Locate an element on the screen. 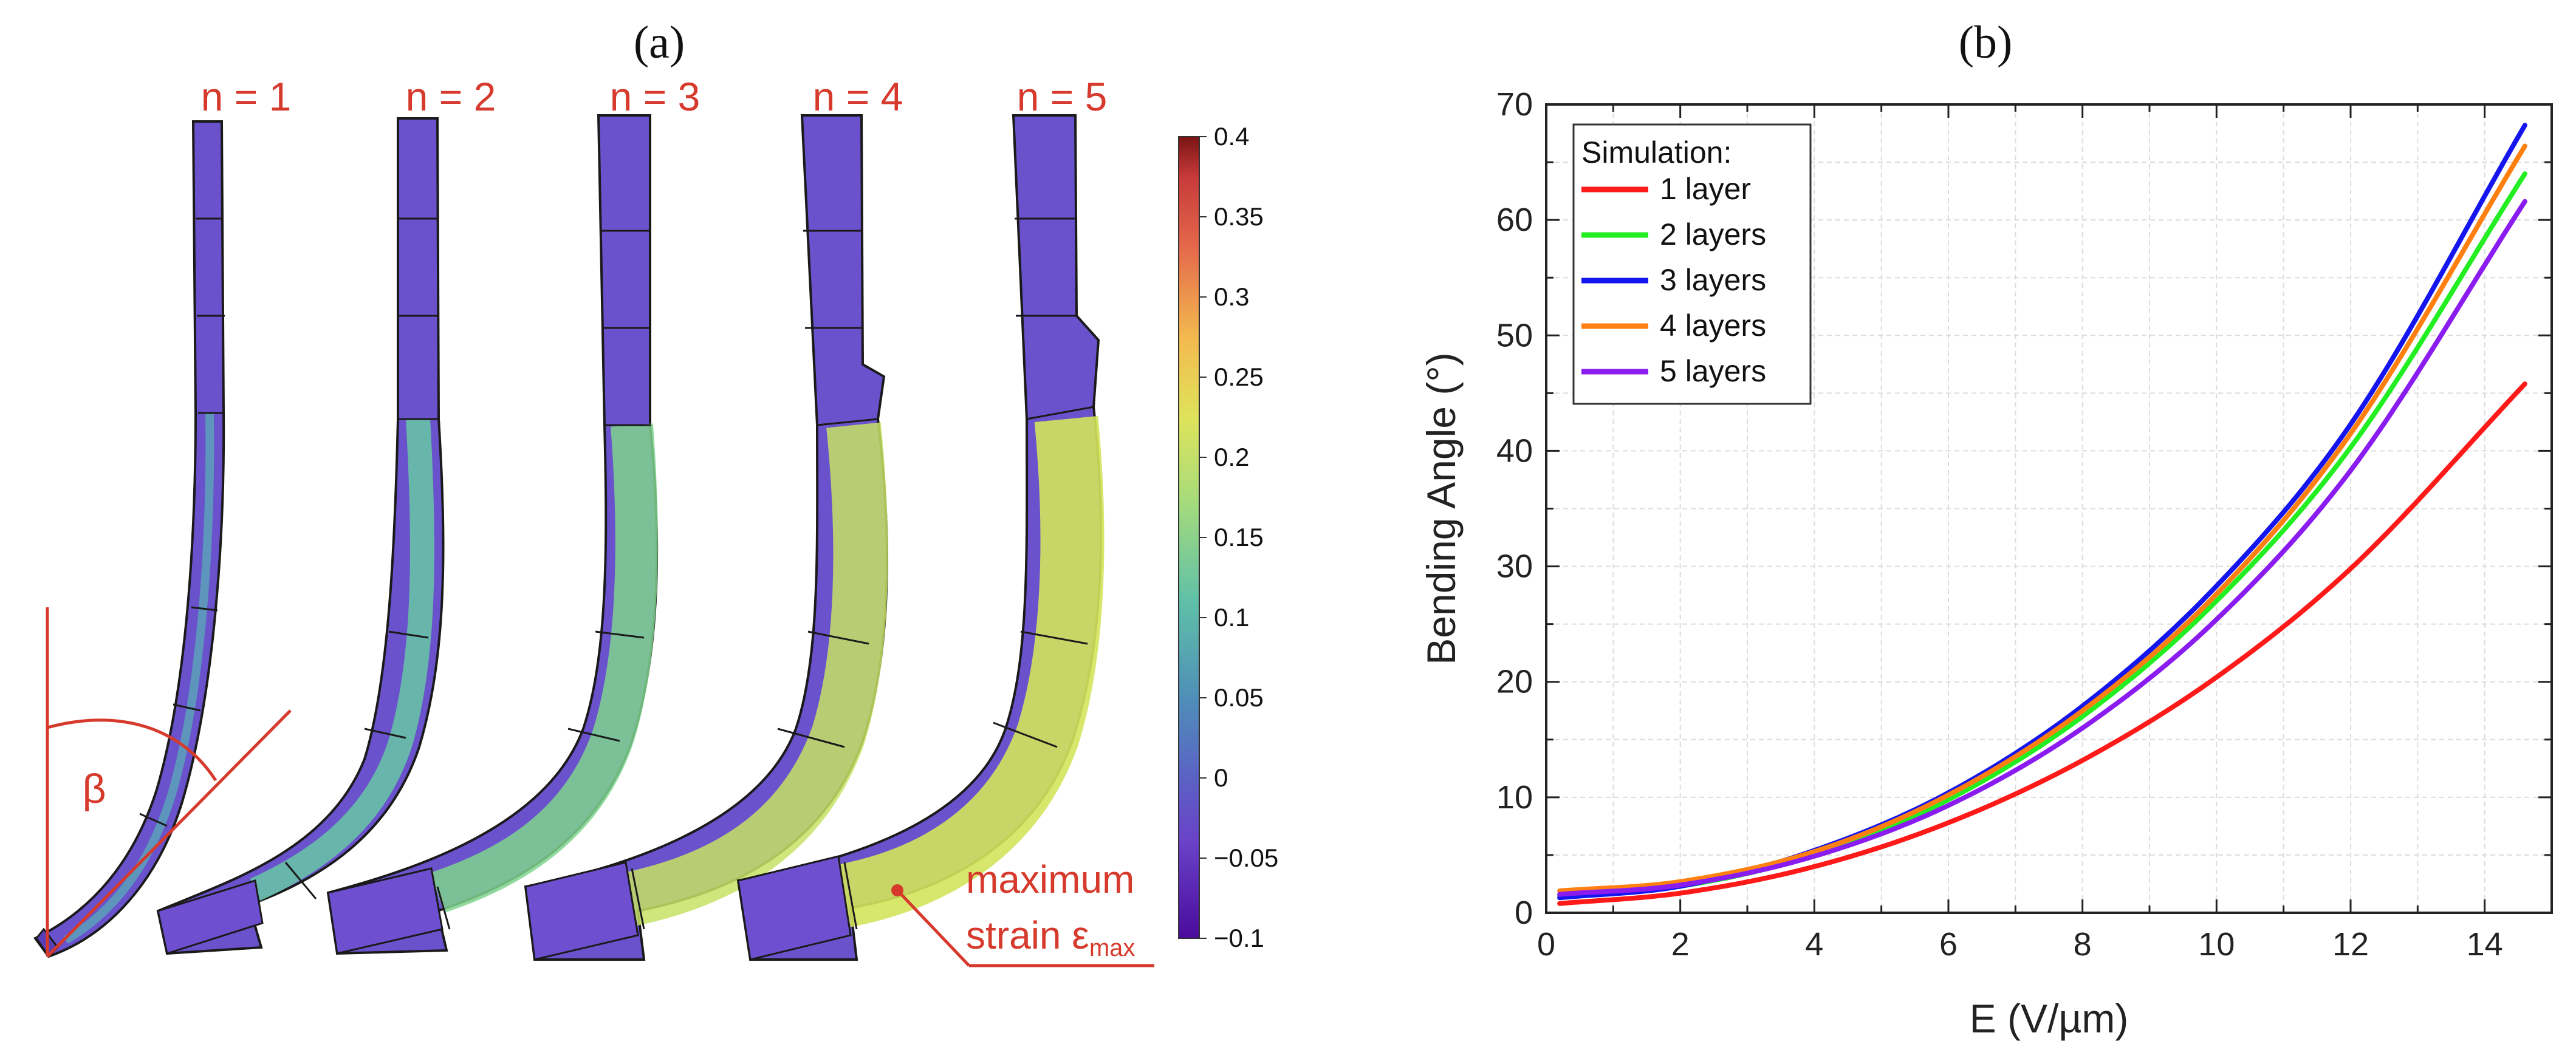 The width and height of the screenshot is (2576, 1064). colorbar-ticks: 0.4 0.35 0.3 0.25 0.2 0.15 0.1 0.05 0 −0.05 −0.1 is located at coordinates (1238, 537).